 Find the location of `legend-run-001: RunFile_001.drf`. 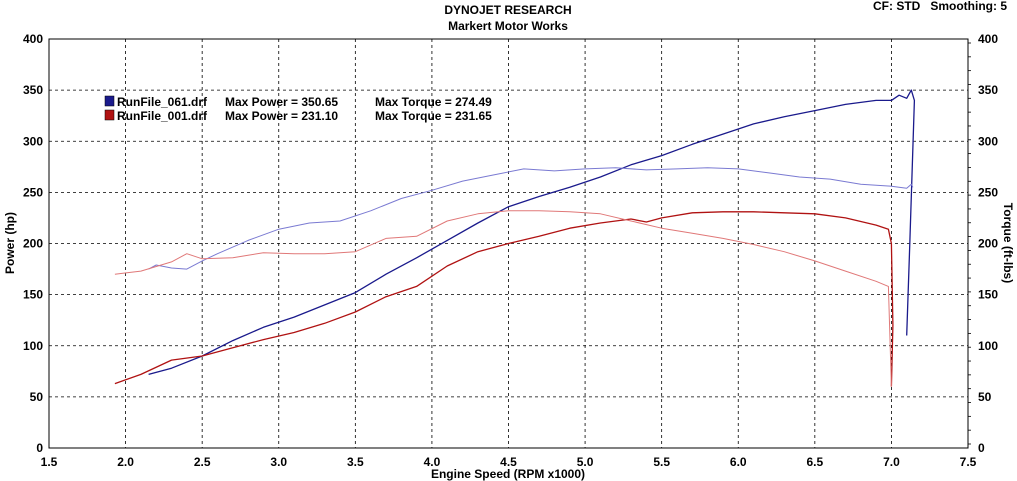

legend-run-001: RunFile_001.drf is located at coordinates (162, 116).